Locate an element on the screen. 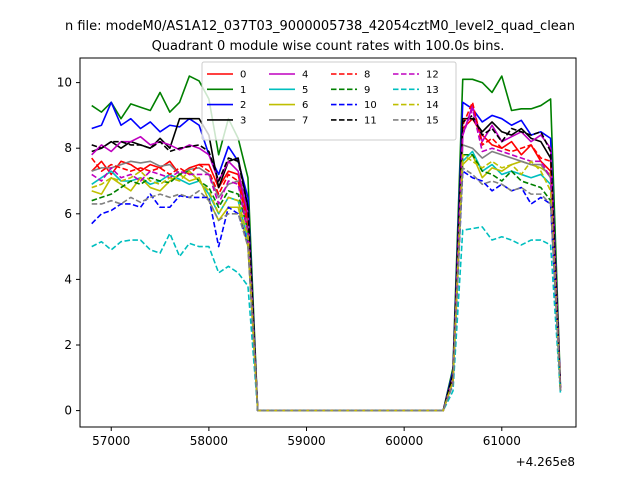  legend-label-0: 0 is located at coordinates (243, 75).